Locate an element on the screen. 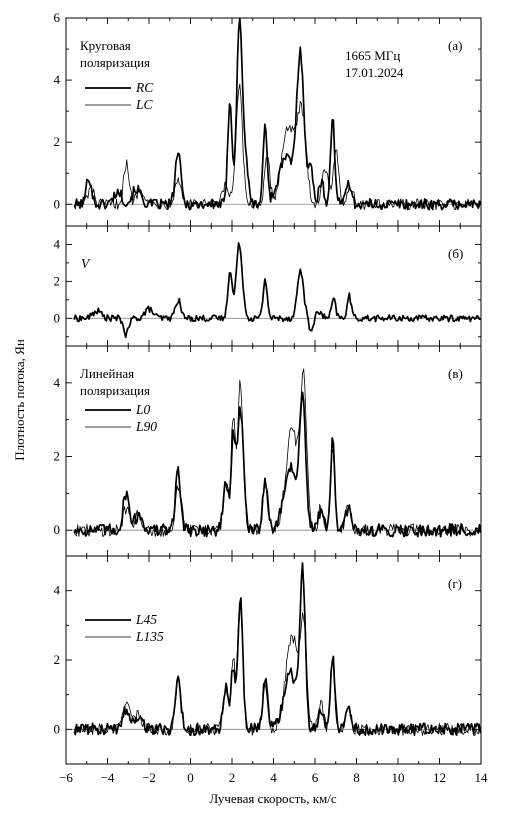 Image resolution: width=514 pixels, height=819 pixels. x-tick-label: 6 is located at coordinates (315, 777).